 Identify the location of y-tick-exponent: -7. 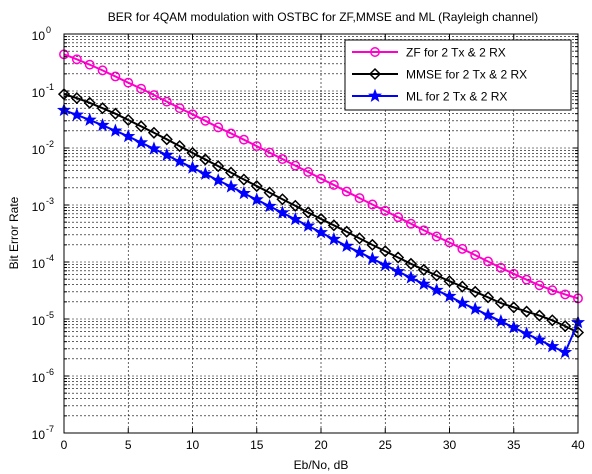
(50, 429).